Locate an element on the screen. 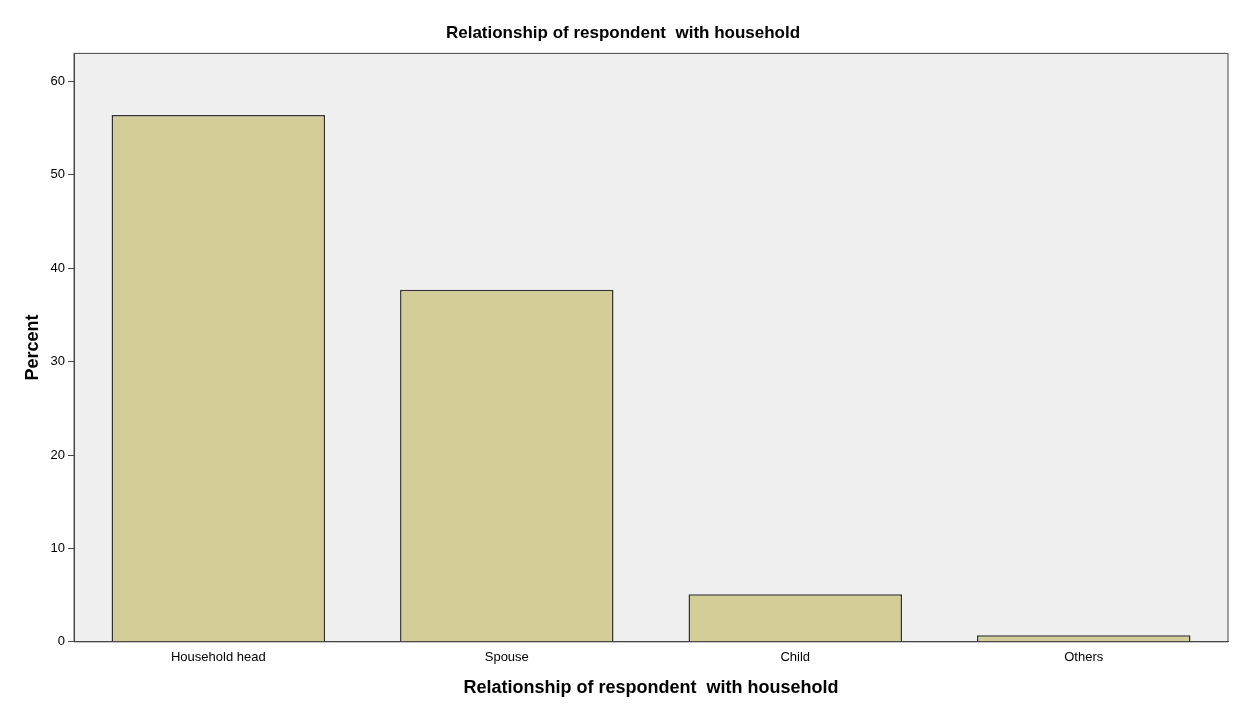 This screenshot has width=1258, height=719. y-tick-label: 40 is located at coordinates (58, 267).